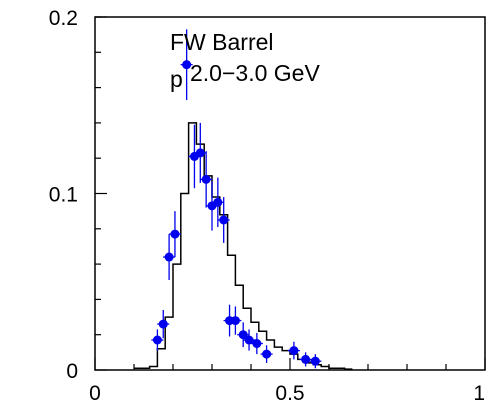 Image resolution: width=493 pixels, height=407 pixels. Describe the element at coordinates (72, 371) in the screenshot. I see `y-tick-label: 0` at that location.